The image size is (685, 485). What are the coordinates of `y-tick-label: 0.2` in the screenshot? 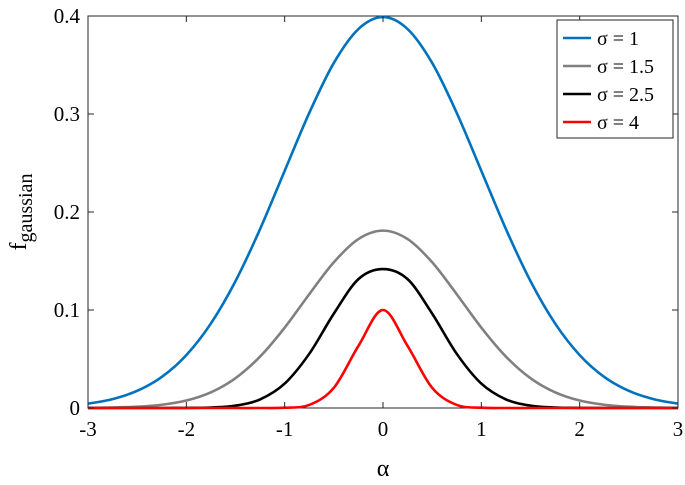 It's located at (67, 212).